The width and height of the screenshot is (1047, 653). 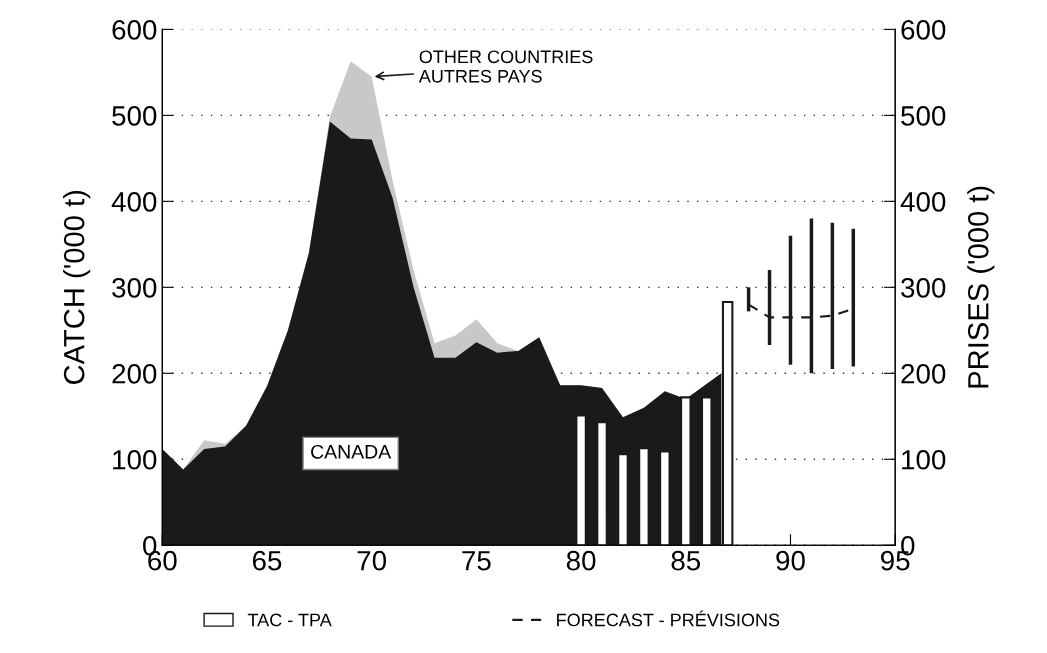 What do you see at coordinates (668, 618) in the screenshot?
I see `legend-label: FORECAST - PRÉVISIONS` at bounding box center [668, 618].